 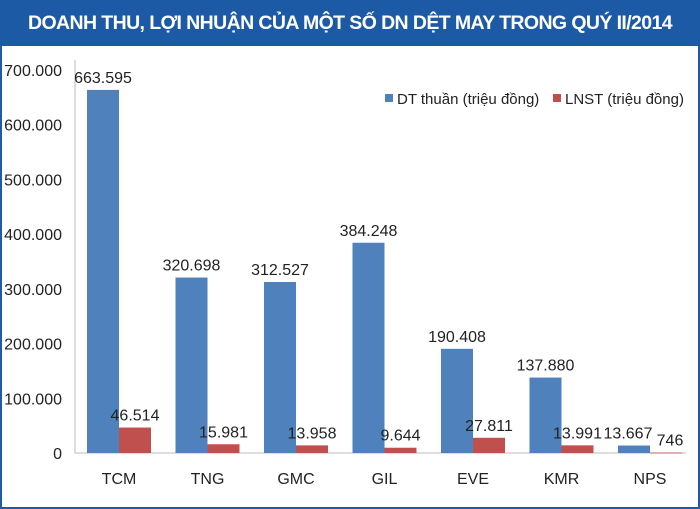 I want to click on data-label: 15.981, so click(x=223, y=432).